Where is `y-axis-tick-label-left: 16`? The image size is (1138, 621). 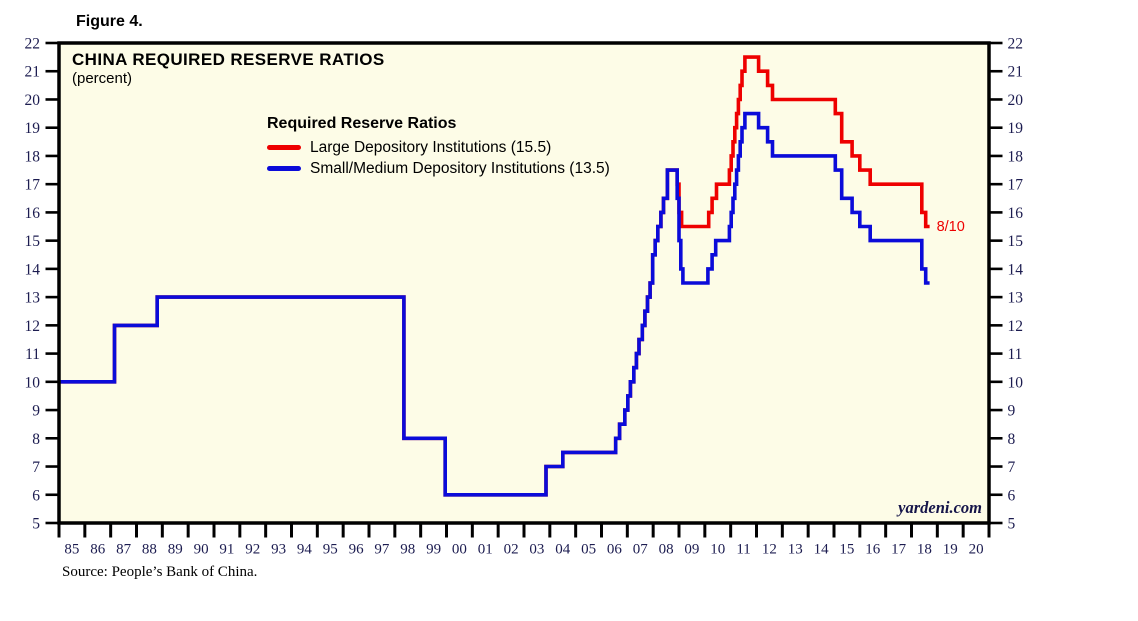 y-axis-tick-label-left: 16 is located at coordinates (33, 213).